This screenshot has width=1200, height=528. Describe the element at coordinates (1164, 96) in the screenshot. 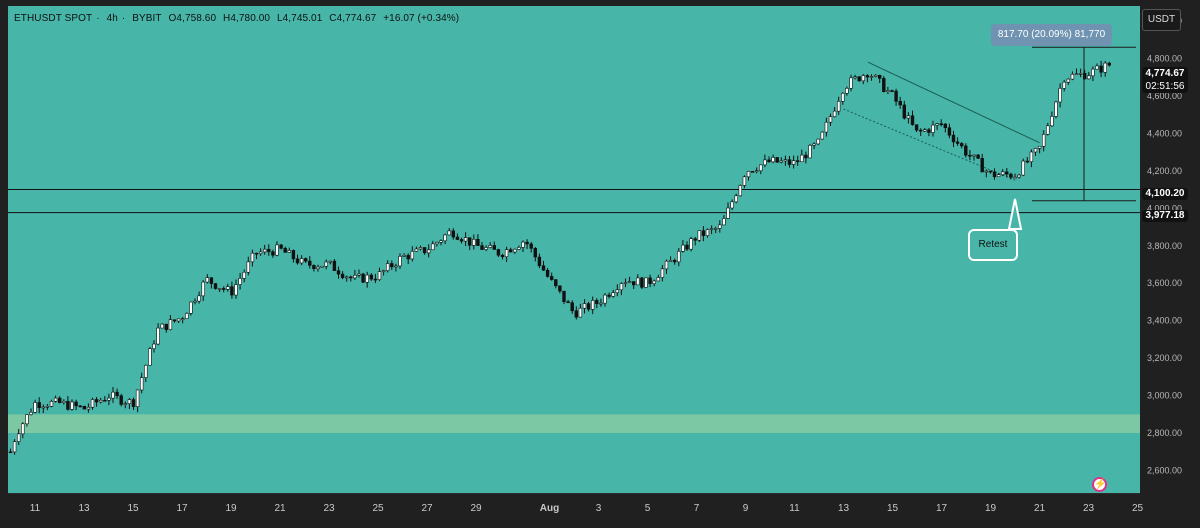

I see `y-tick-label: 4,600.00` at that location.